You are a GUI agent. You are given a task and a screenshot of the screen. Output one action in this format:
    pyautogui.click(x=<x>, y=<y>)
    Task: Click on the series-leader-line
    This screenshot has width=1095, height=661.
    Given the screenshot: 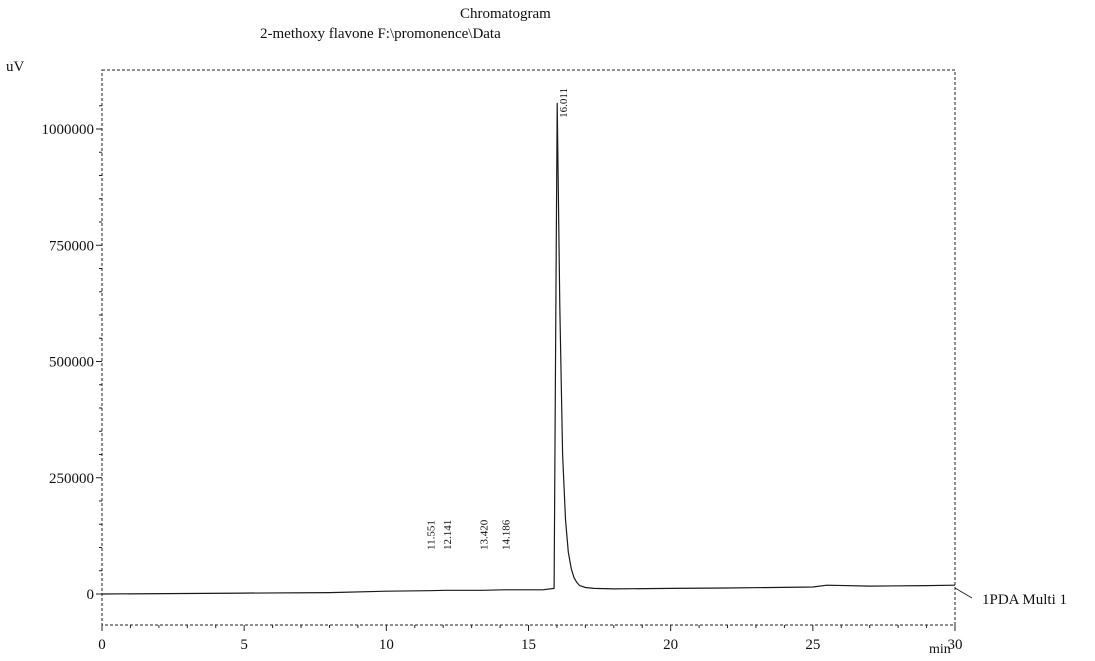 What is the action you would take?
    pyautogui.click(x=963, y=593)
    